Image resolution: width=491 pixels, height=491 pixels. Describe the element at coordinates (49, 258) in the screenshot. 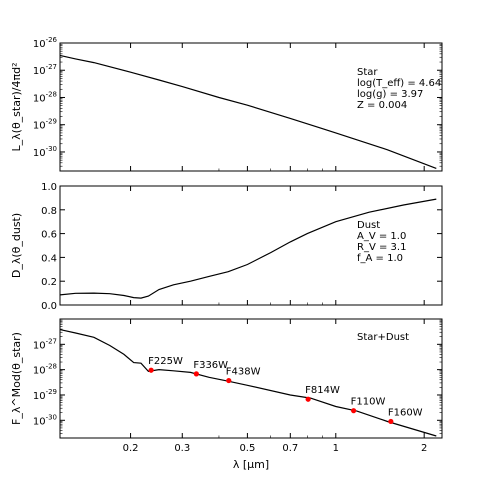

I see `y-tick-label: 0.4` at that location.